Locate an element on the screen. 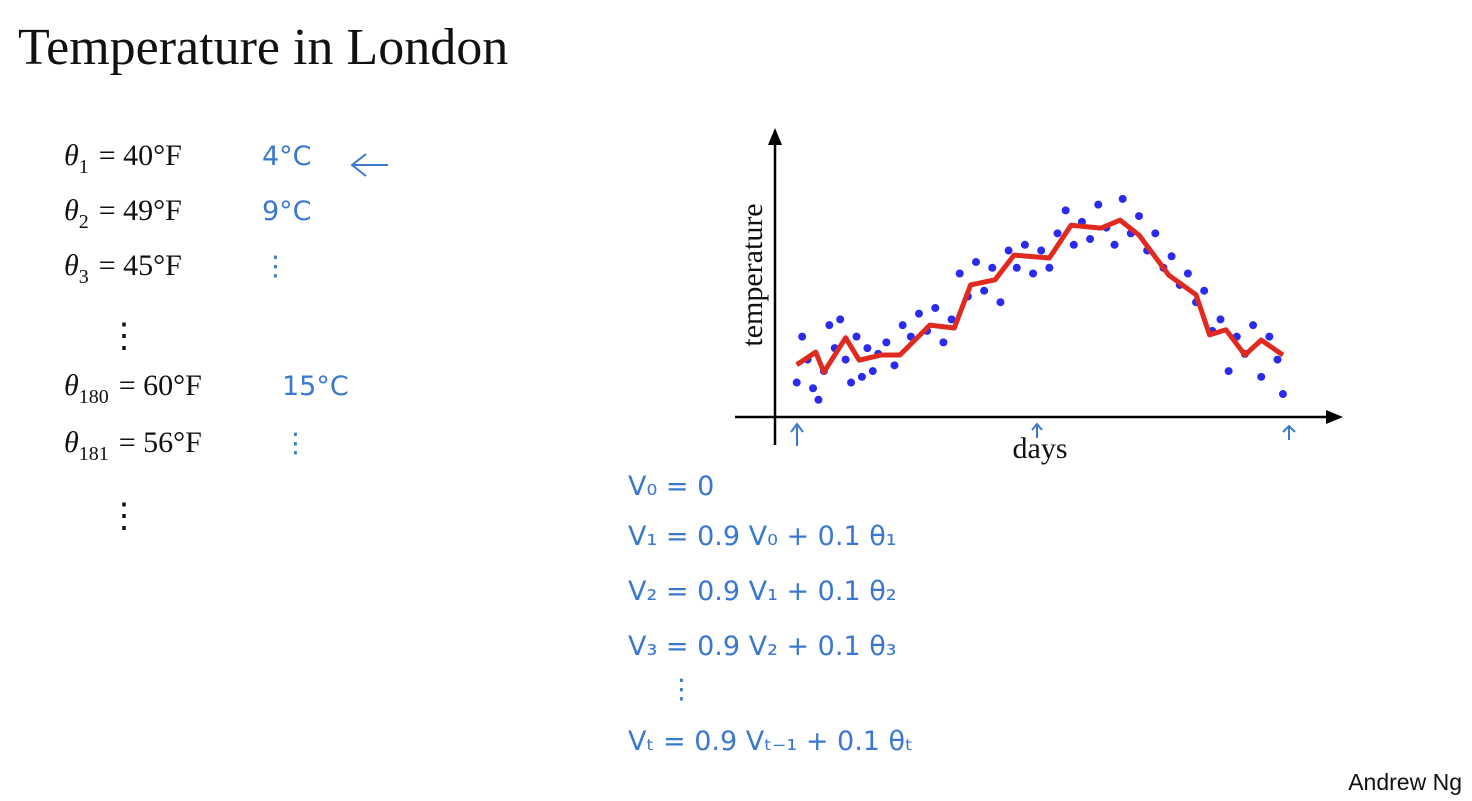 The width and height of the screenshot is (1472, 801). subscript: 2 is located at coordinates (84, 222).